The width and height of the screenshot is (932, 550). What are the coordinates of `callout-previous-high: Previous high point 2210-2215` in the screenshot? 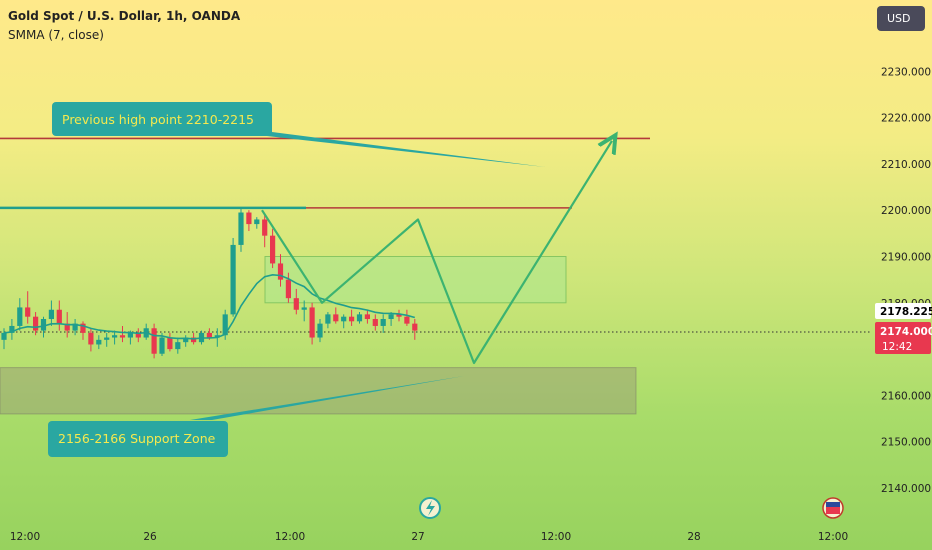 It's located at (298, 134).